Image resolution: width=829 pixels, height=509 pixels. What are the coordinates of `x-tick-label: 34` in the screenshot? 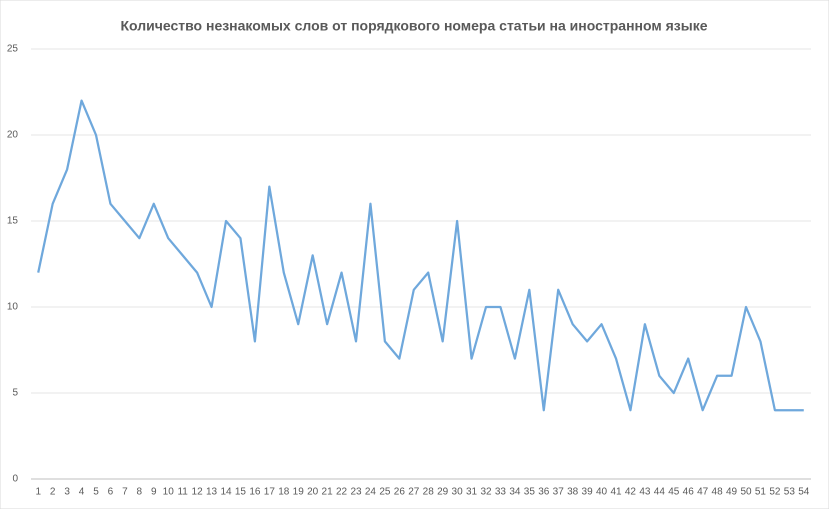 It's located at (515, 492).